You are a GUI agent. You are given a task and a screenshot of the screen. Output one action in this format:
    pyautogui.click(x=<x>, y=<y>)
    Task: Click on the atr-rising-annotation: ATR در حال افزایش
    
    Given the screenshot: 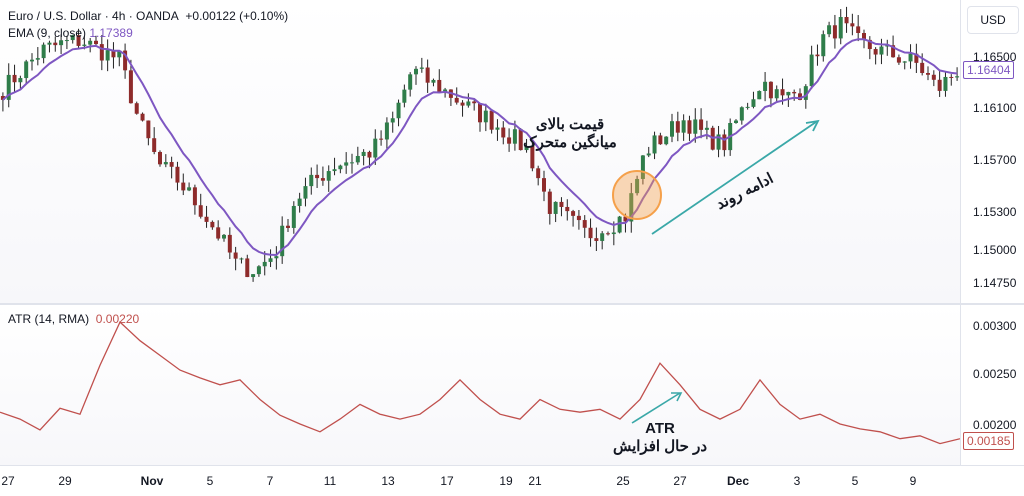 What is the action you would take?
    pyautogui.click(x=660, y=438)
    